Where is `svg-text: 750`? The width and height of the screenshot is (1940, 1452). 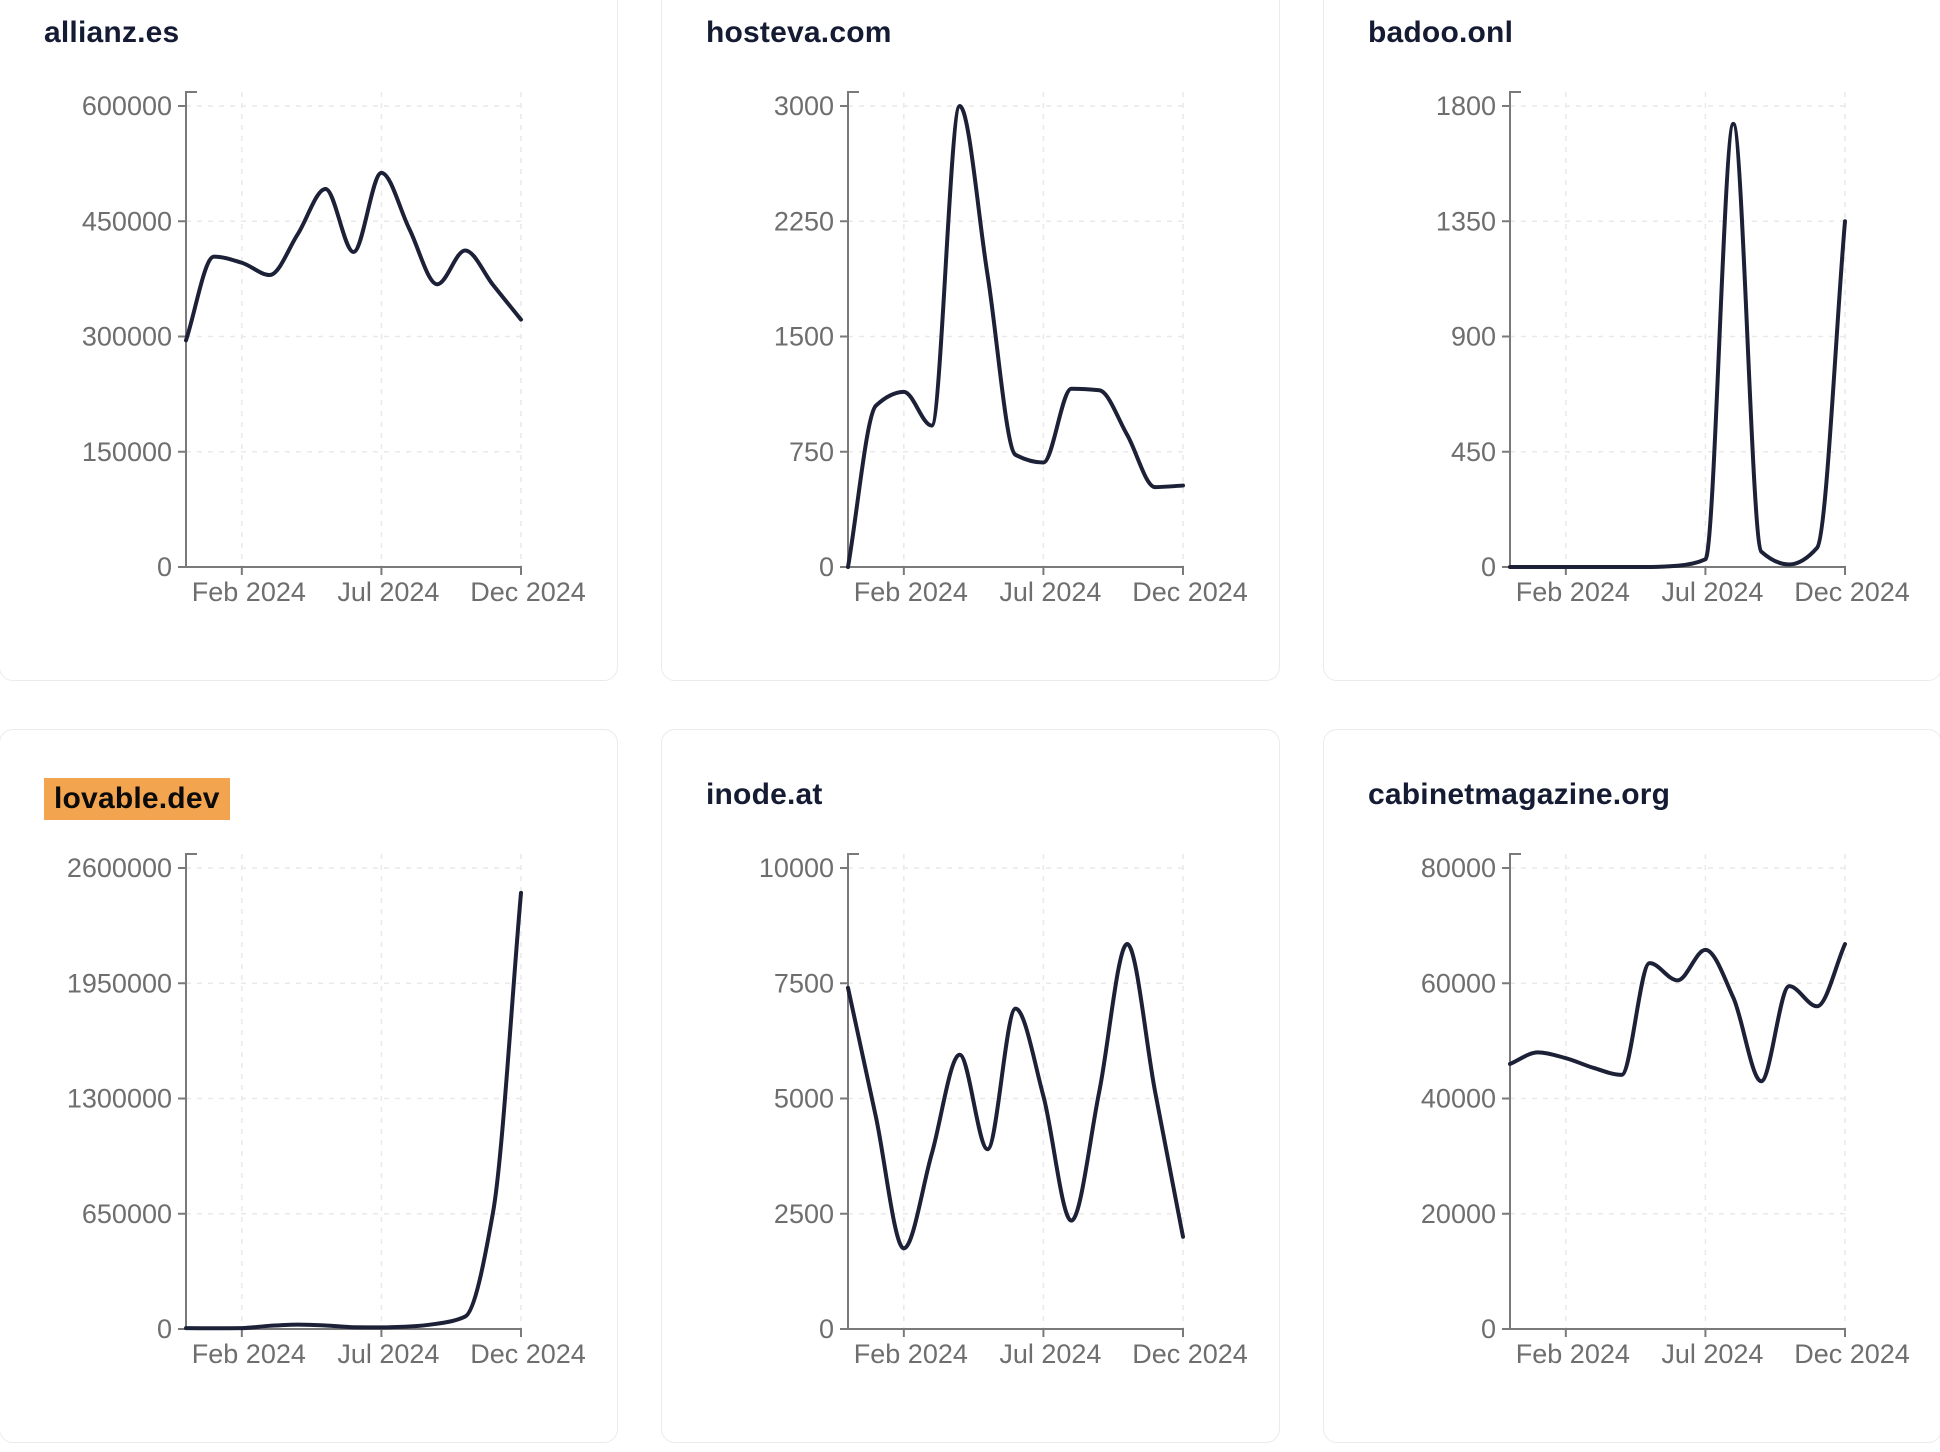 svg-text: 750 is located at coordinates (811, 452).